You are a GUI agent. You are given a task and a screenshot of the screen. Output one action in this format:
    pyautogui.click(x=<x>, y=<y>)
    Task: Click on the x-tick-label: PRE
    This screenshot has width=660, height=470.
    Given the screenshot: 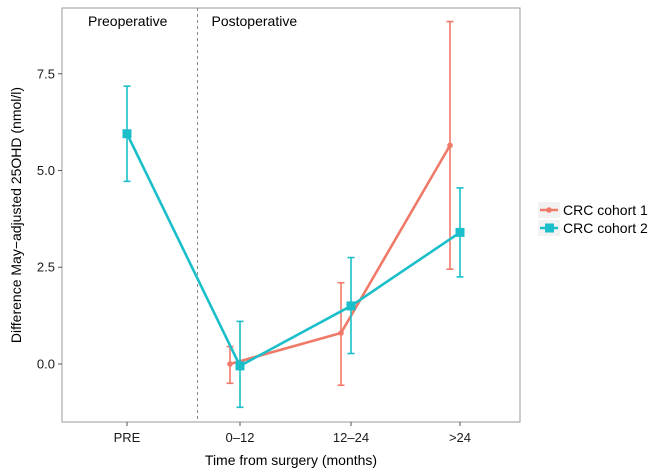 What is the action you would take?
    pyautogui.click(x=127, y=437)
    